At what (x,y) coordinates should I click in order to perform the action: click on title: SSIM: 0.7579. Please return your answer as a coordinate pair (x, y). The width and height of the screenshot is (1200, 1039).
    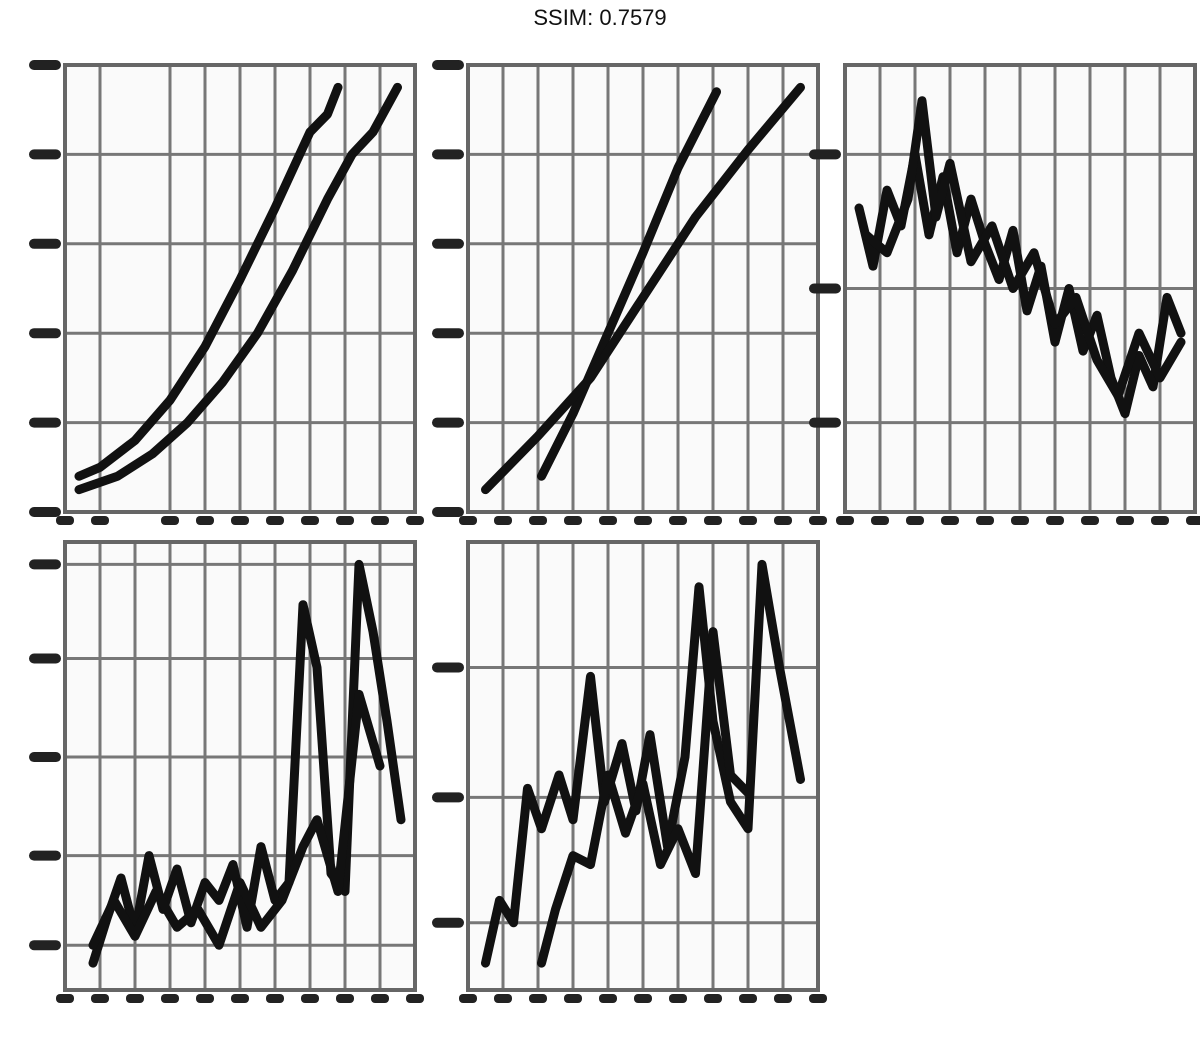
    Looking at the image, I should click on (599, 17).